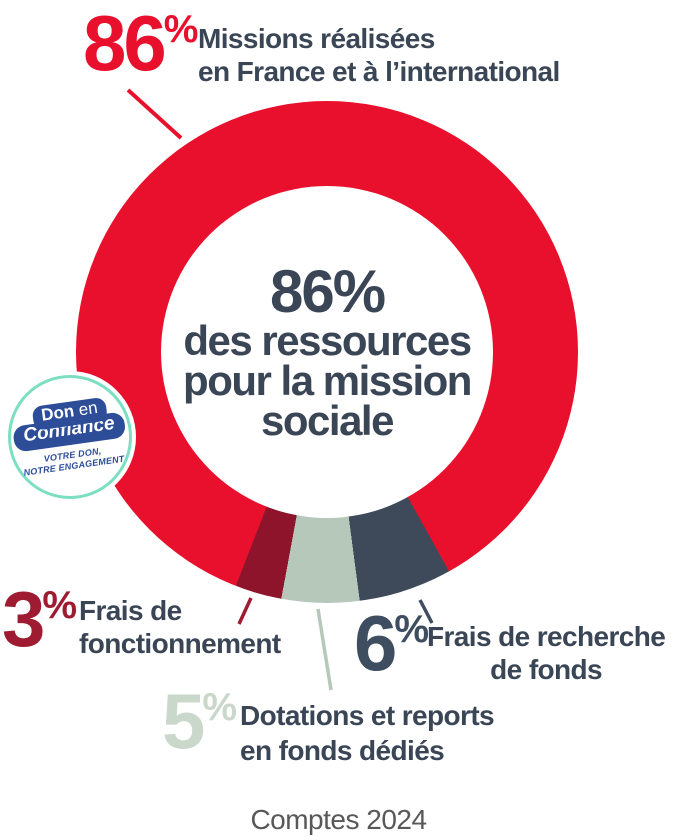 This screenshot has width=677, height=840. Describe the element at coordinates (367, 733) in the screenshot. I see `dotations-label: Dotations et reports en fonds dédiés` at that location.